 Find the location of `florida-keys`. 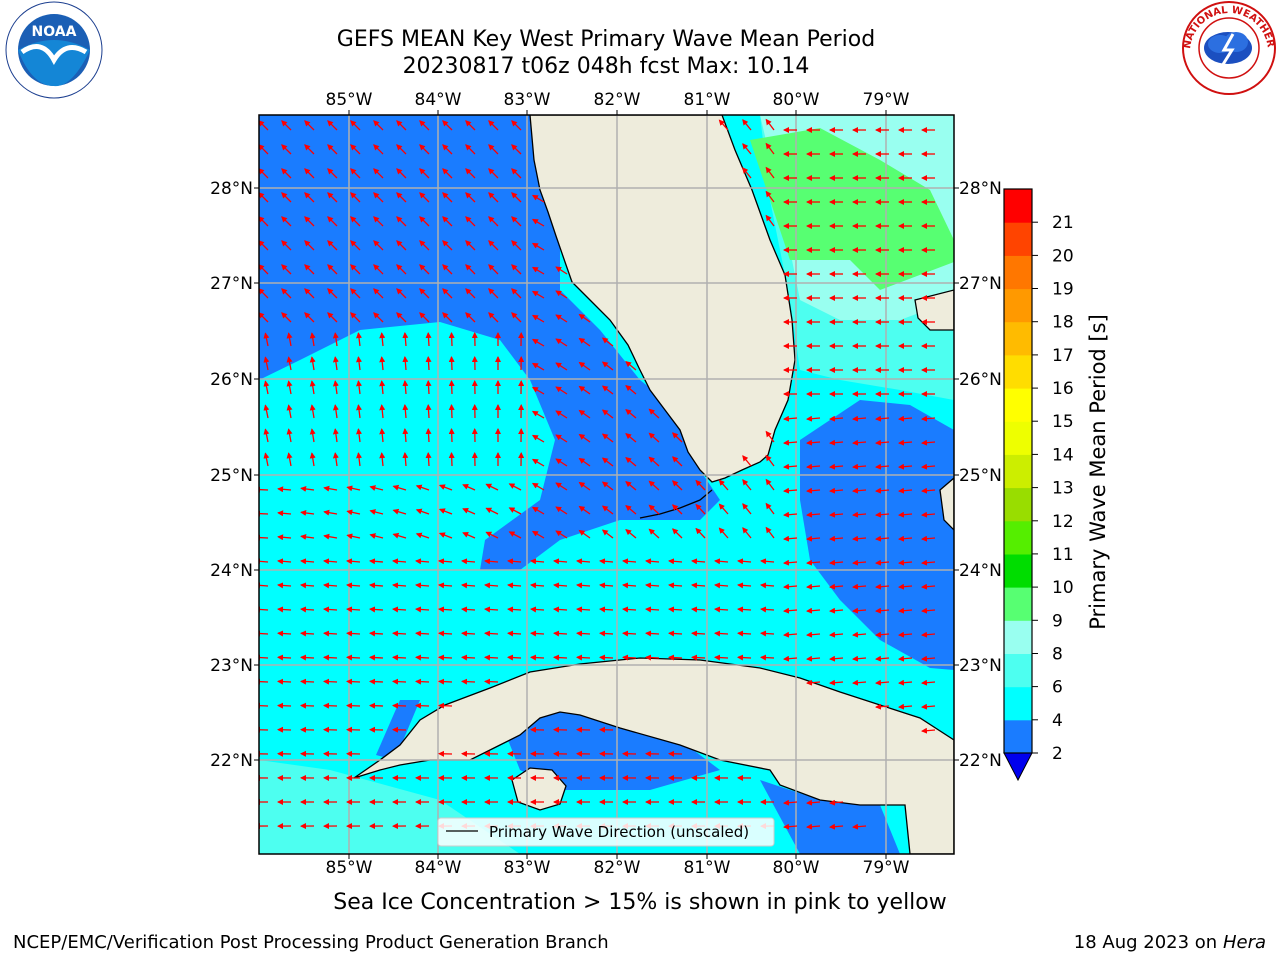

florida-keys is located at coordinates (676, 504).